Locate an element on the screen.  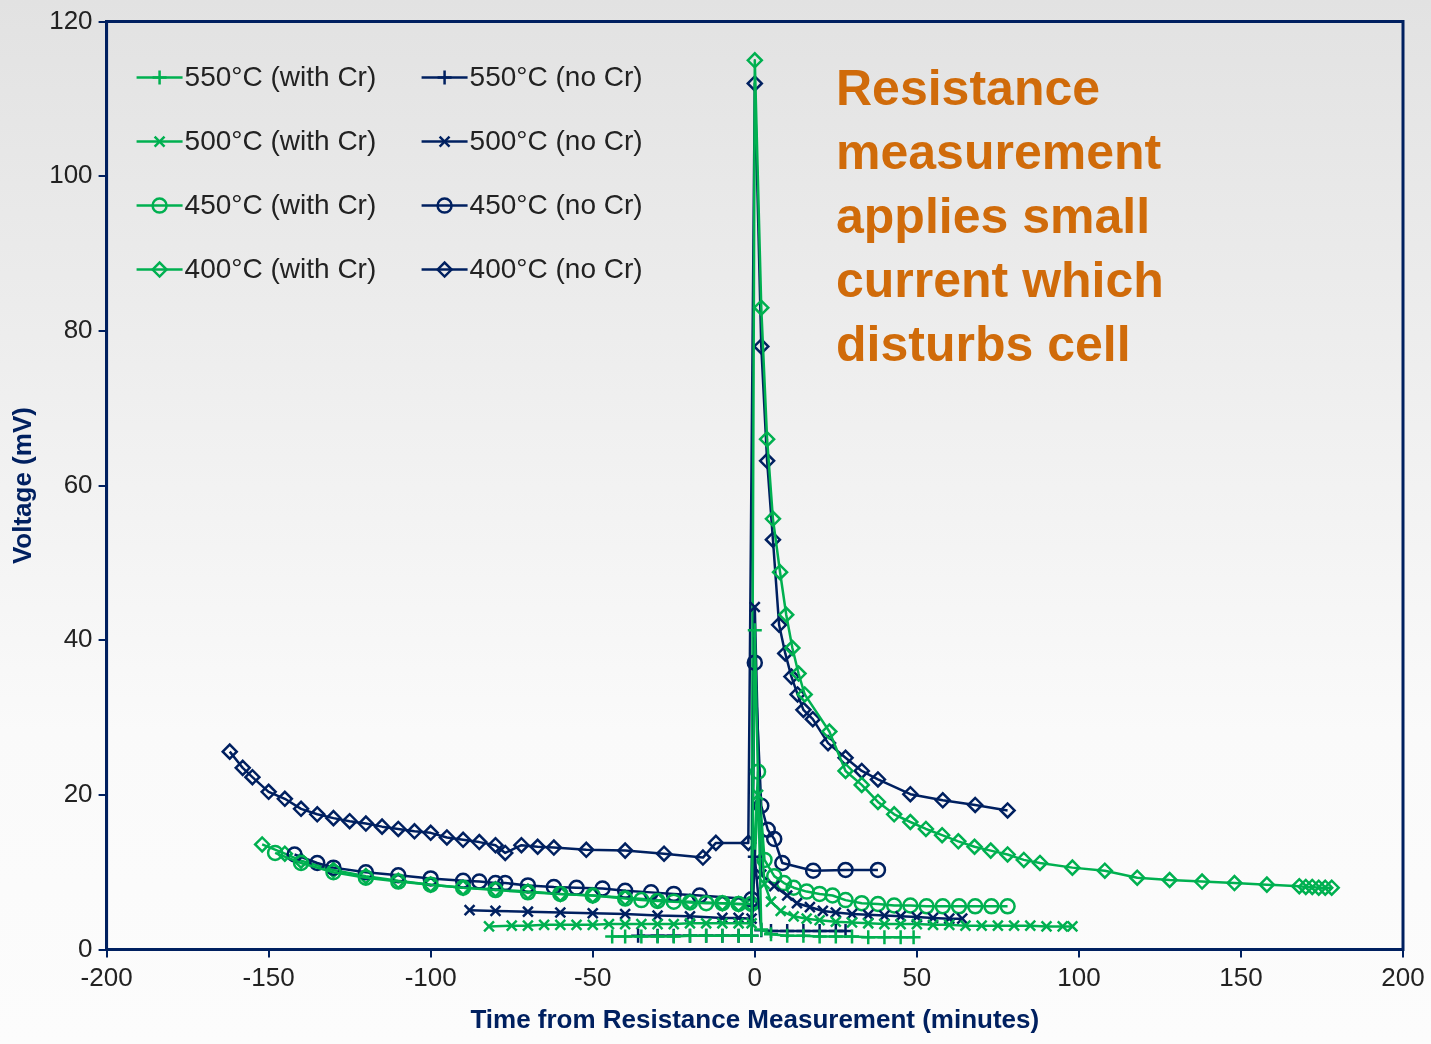
y-tick-label: 120 is located at coordinates (71, 19).